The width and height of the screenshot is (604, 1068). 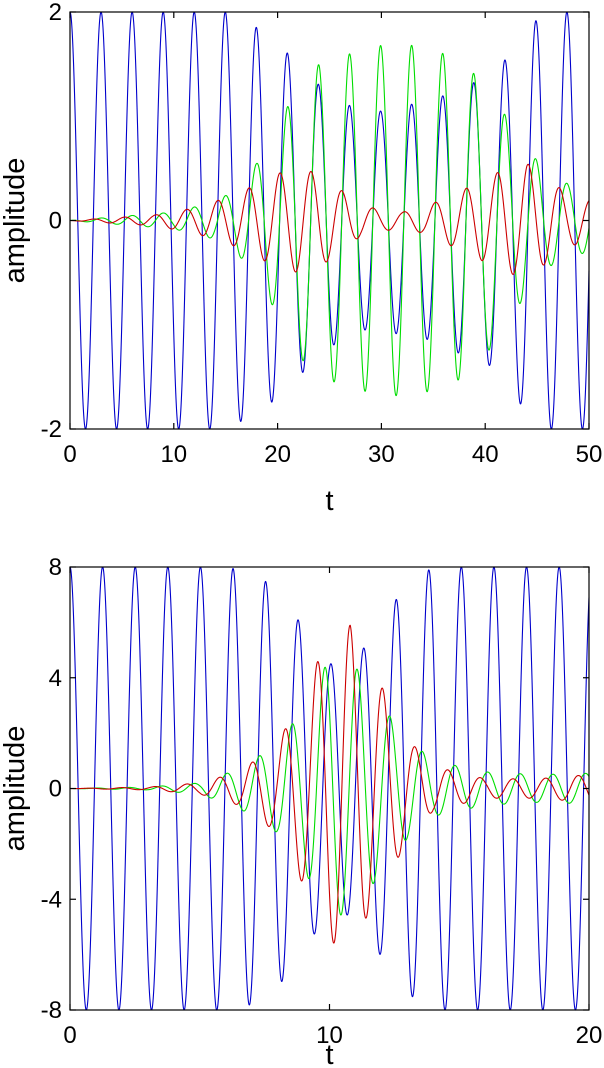 What do you see at coordinates (55, 13) in the screenshot?
I see `y-tick-label: 2` at bounding box center [55, 13].